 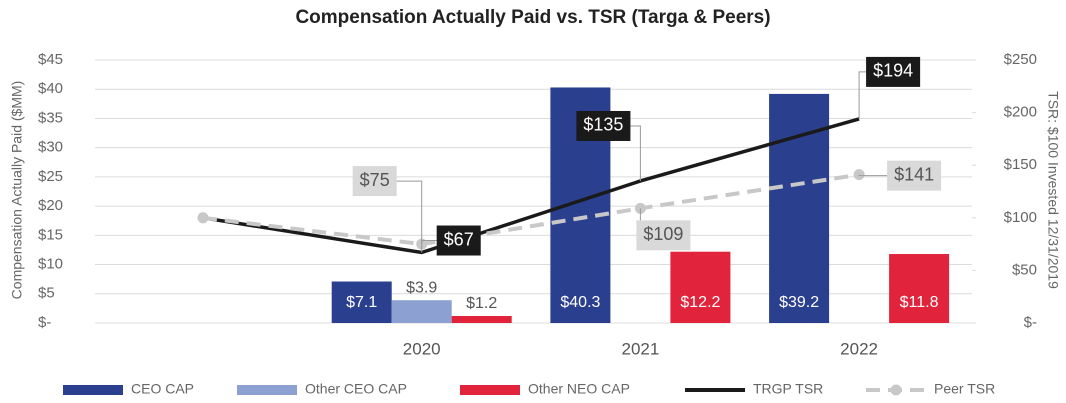 What do you see at coordinates (1020, 217) in the screenshot?
I see `y2-tick-label: $100` at bounding box center [1020, 217].